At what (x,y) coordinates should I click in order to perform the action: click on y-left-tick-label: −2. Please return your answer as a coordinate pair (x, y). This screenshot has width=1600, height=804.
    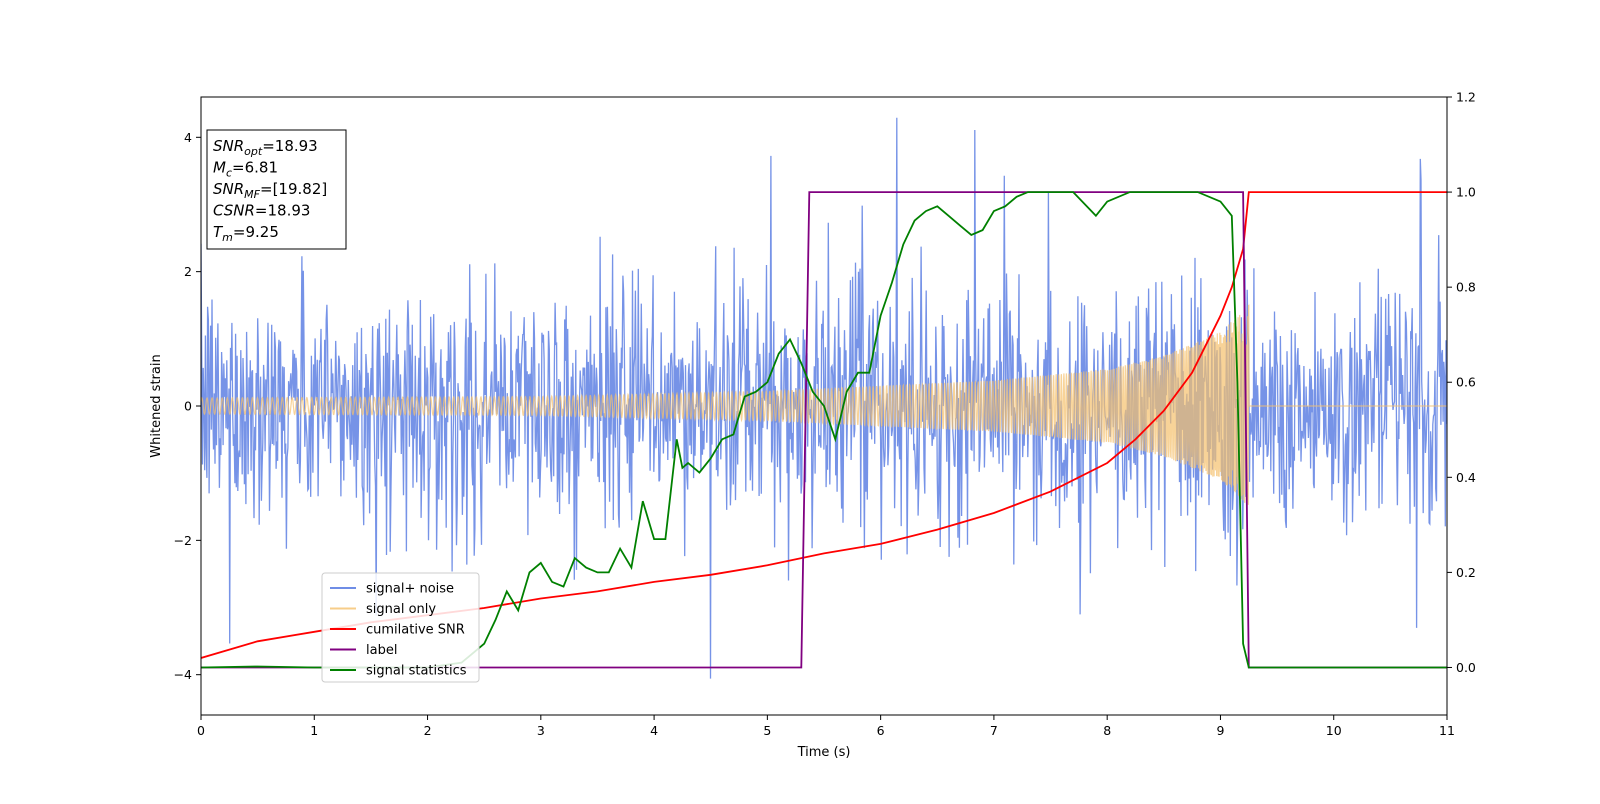
    Looking at the image, I should click on (183, 540).